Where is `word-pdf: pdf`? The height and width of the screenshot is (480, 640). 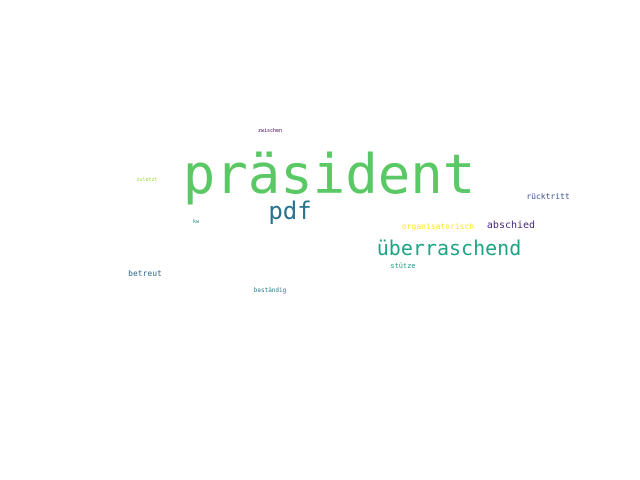
word-pdf: pdf is located at coordinates (290, 211).